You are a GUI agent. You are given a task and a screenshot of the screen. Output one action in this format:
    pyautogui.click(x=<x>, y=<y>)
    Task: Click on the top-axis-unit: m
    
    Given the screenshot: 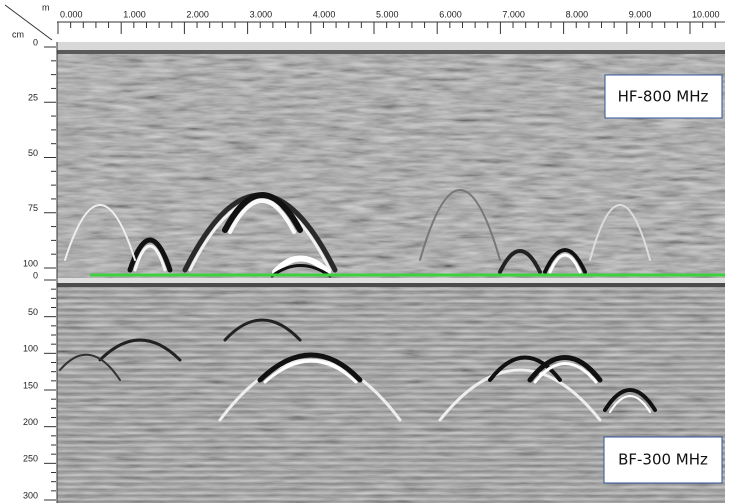 What is the action you would take?
    pyautogui.click(x=46, y=7)
    